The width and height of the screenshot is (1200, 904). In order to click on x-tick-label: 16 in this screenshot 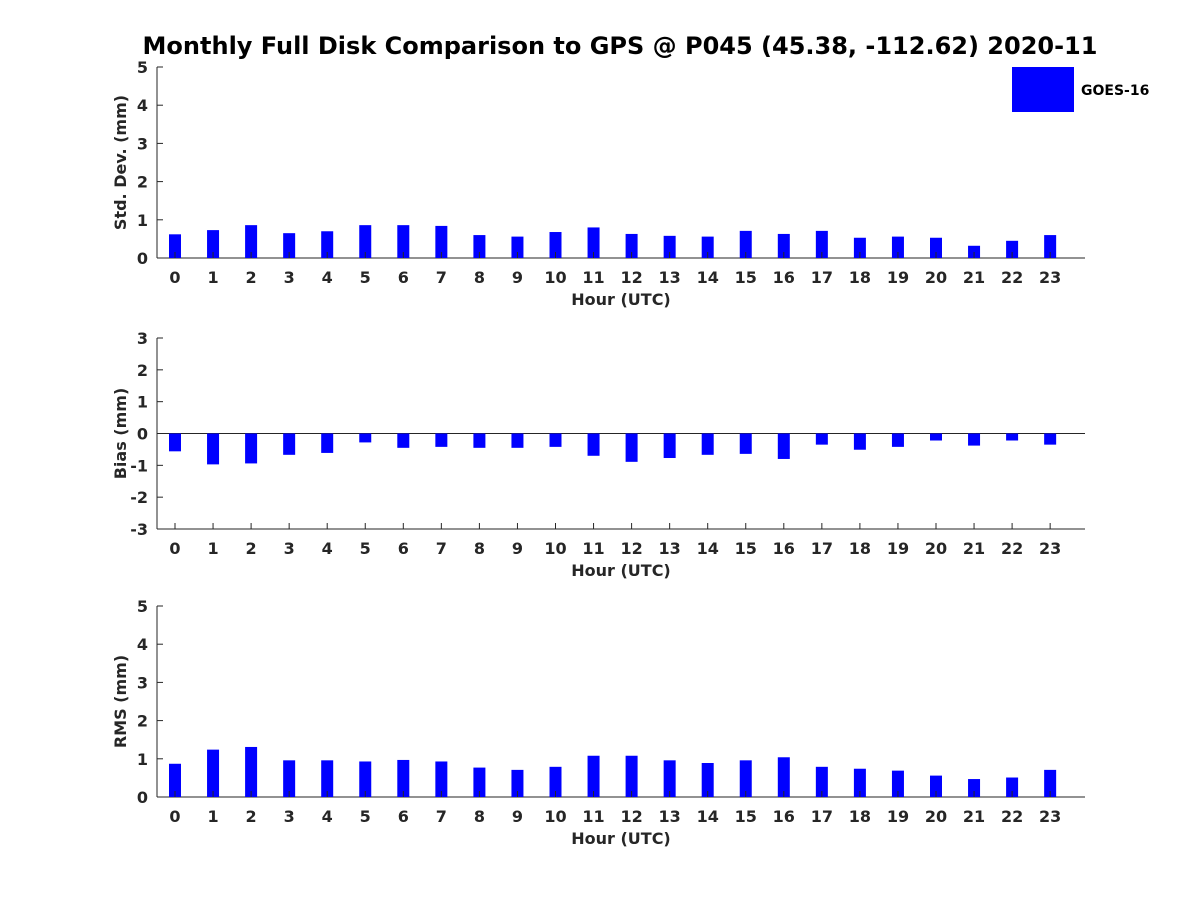, I will do `click(784, 816)`.